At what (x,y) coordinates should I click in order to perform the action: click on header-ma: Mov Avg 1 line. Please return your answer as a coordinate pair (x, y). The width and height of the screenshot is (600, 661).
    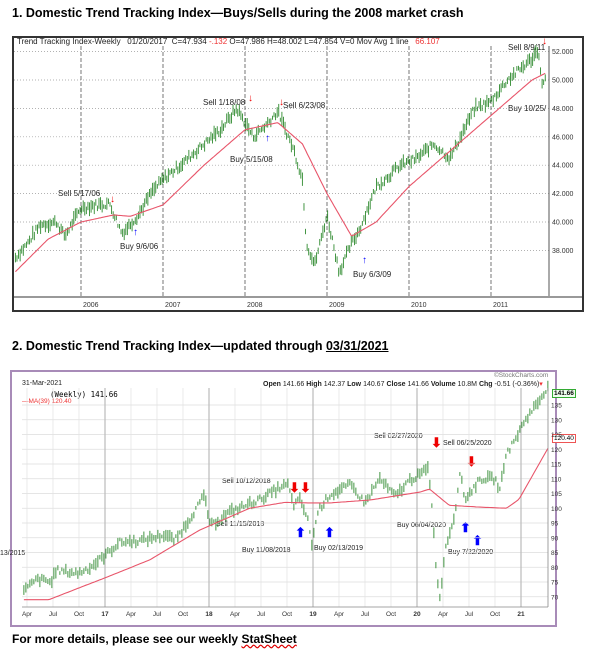
    Looking at the image, I should click on (382, 41).